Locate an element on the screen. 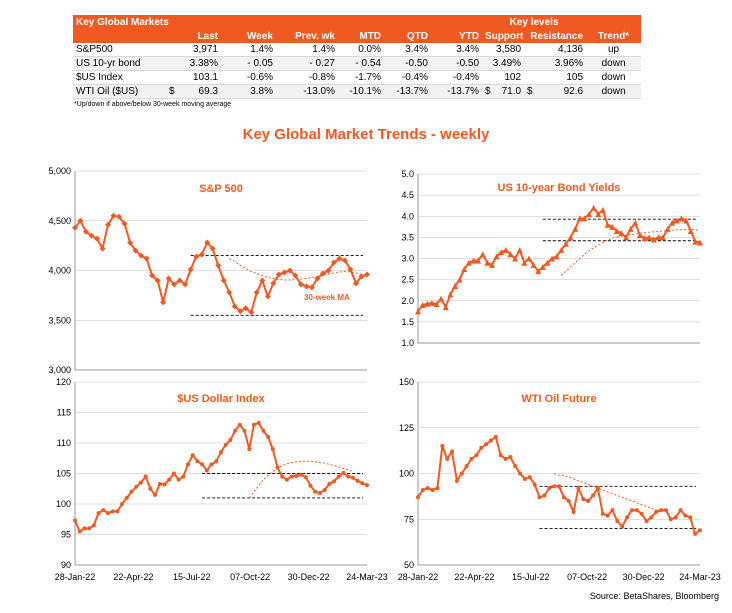 This screenshot has width=732, height=613. currency-prefix: $ is located at coordinates (530, 91).